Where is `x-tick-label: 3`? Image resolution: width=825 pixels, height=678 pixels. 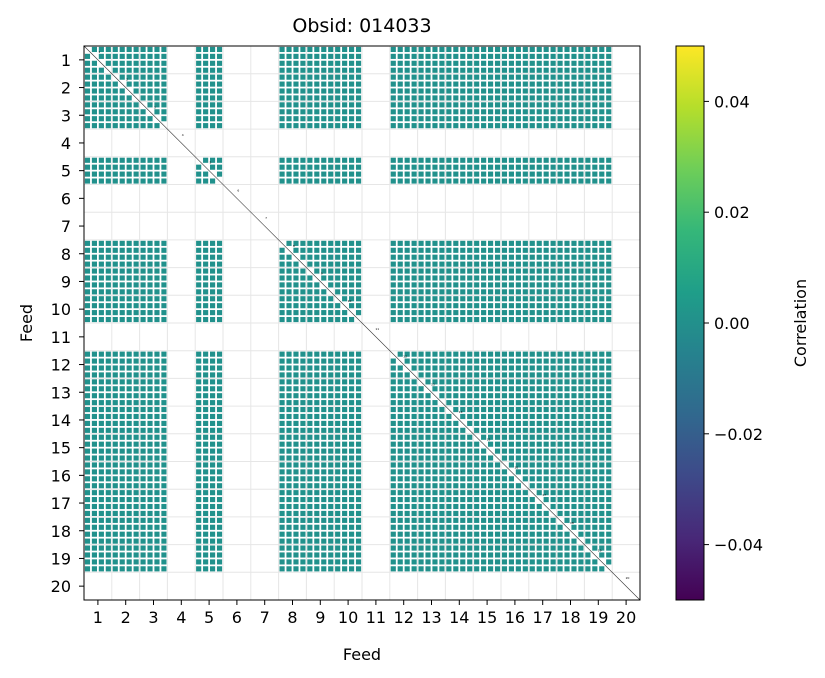
x-tick-label: 3 is located at coordinates (153, 617).